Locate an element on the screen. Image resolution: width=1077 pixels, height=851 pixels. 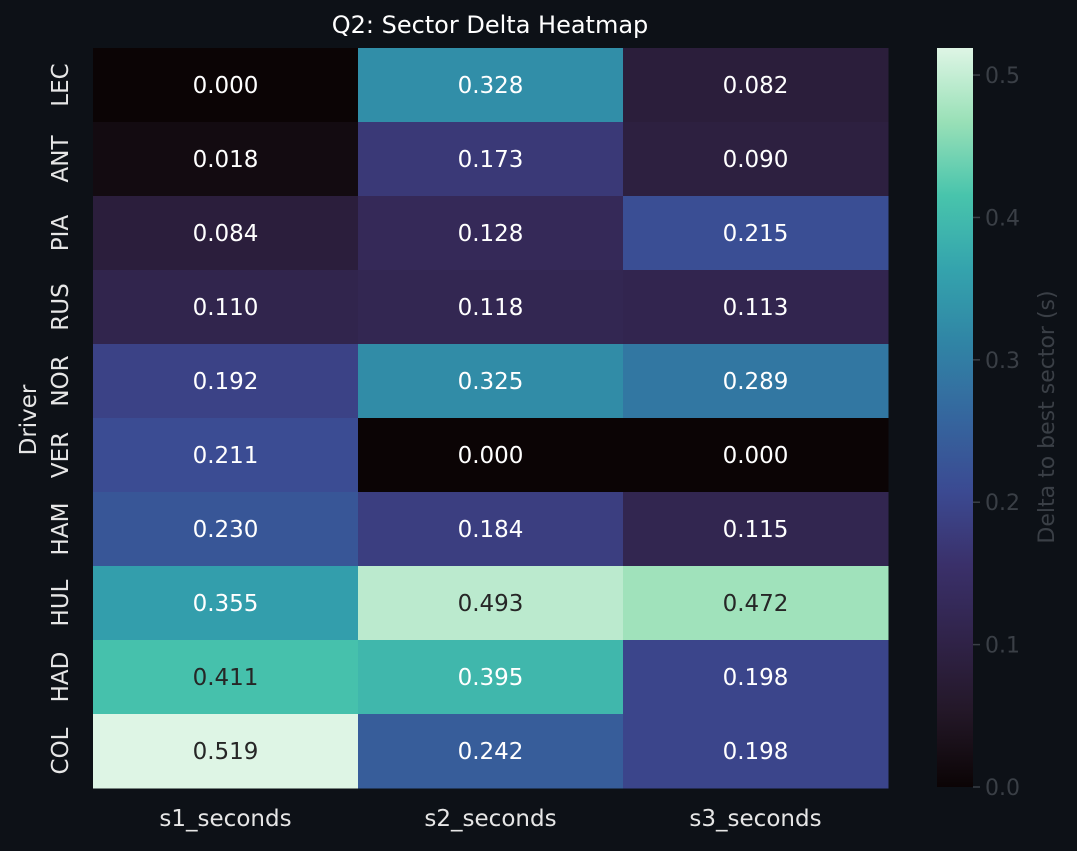
cell-value-label: 0.090 is located at coordinates (756, 160).